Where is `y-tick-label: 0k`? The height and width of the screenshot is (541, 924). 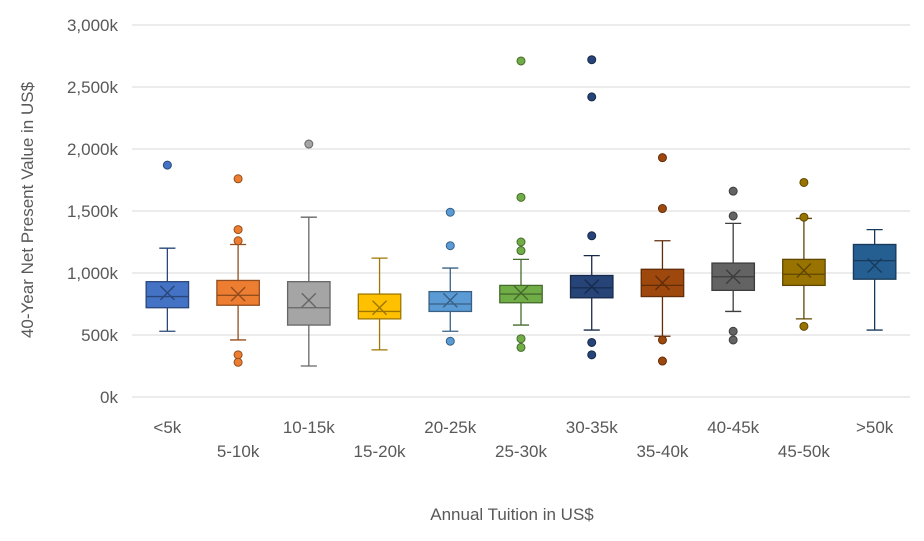
y-tick-label: 0k is located at coordinates (109, 397).